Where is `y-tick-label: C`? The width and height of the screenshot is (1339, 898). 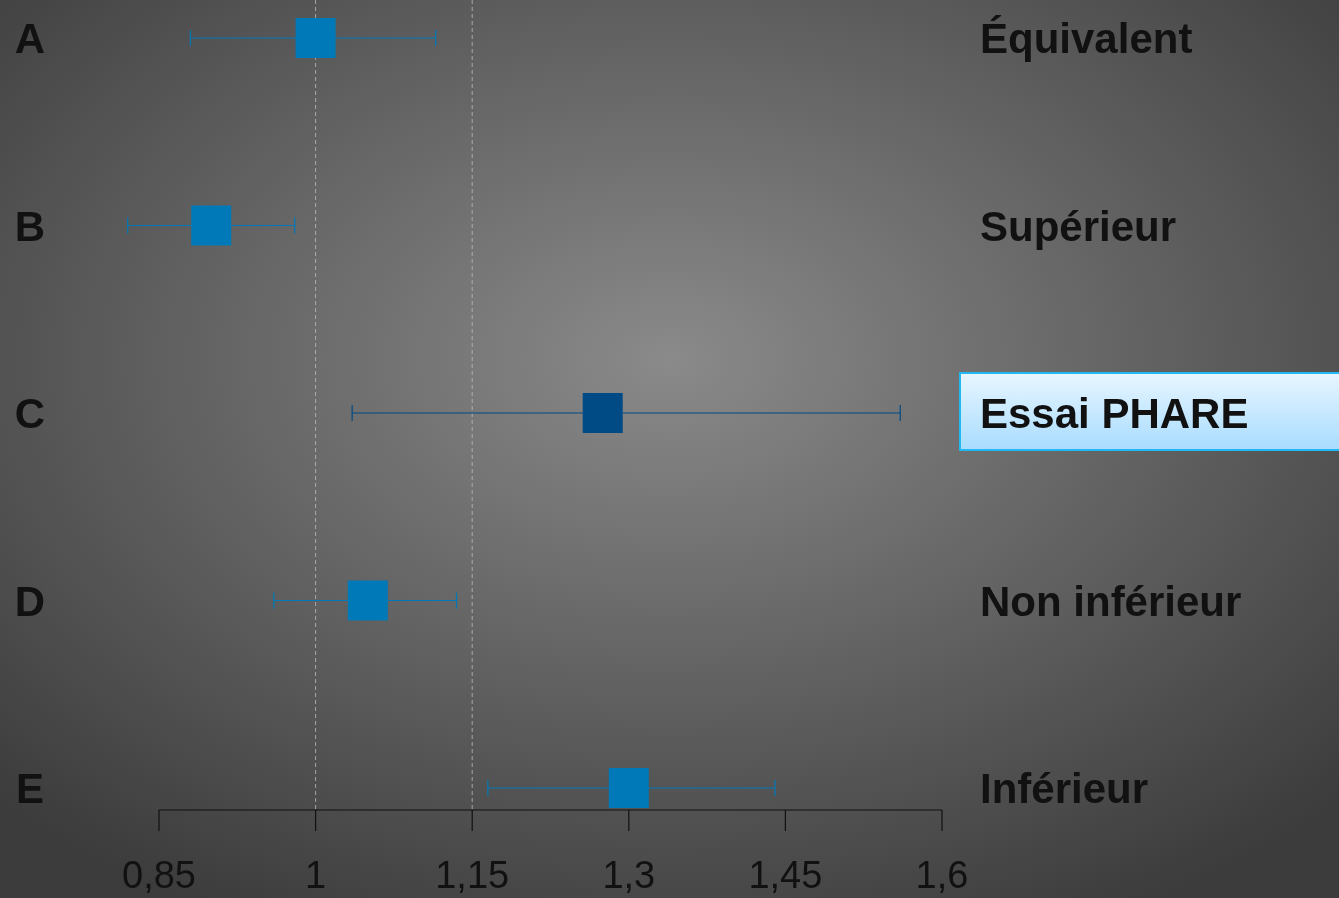
y-tick-label: C is located at coordinates (30, 413).